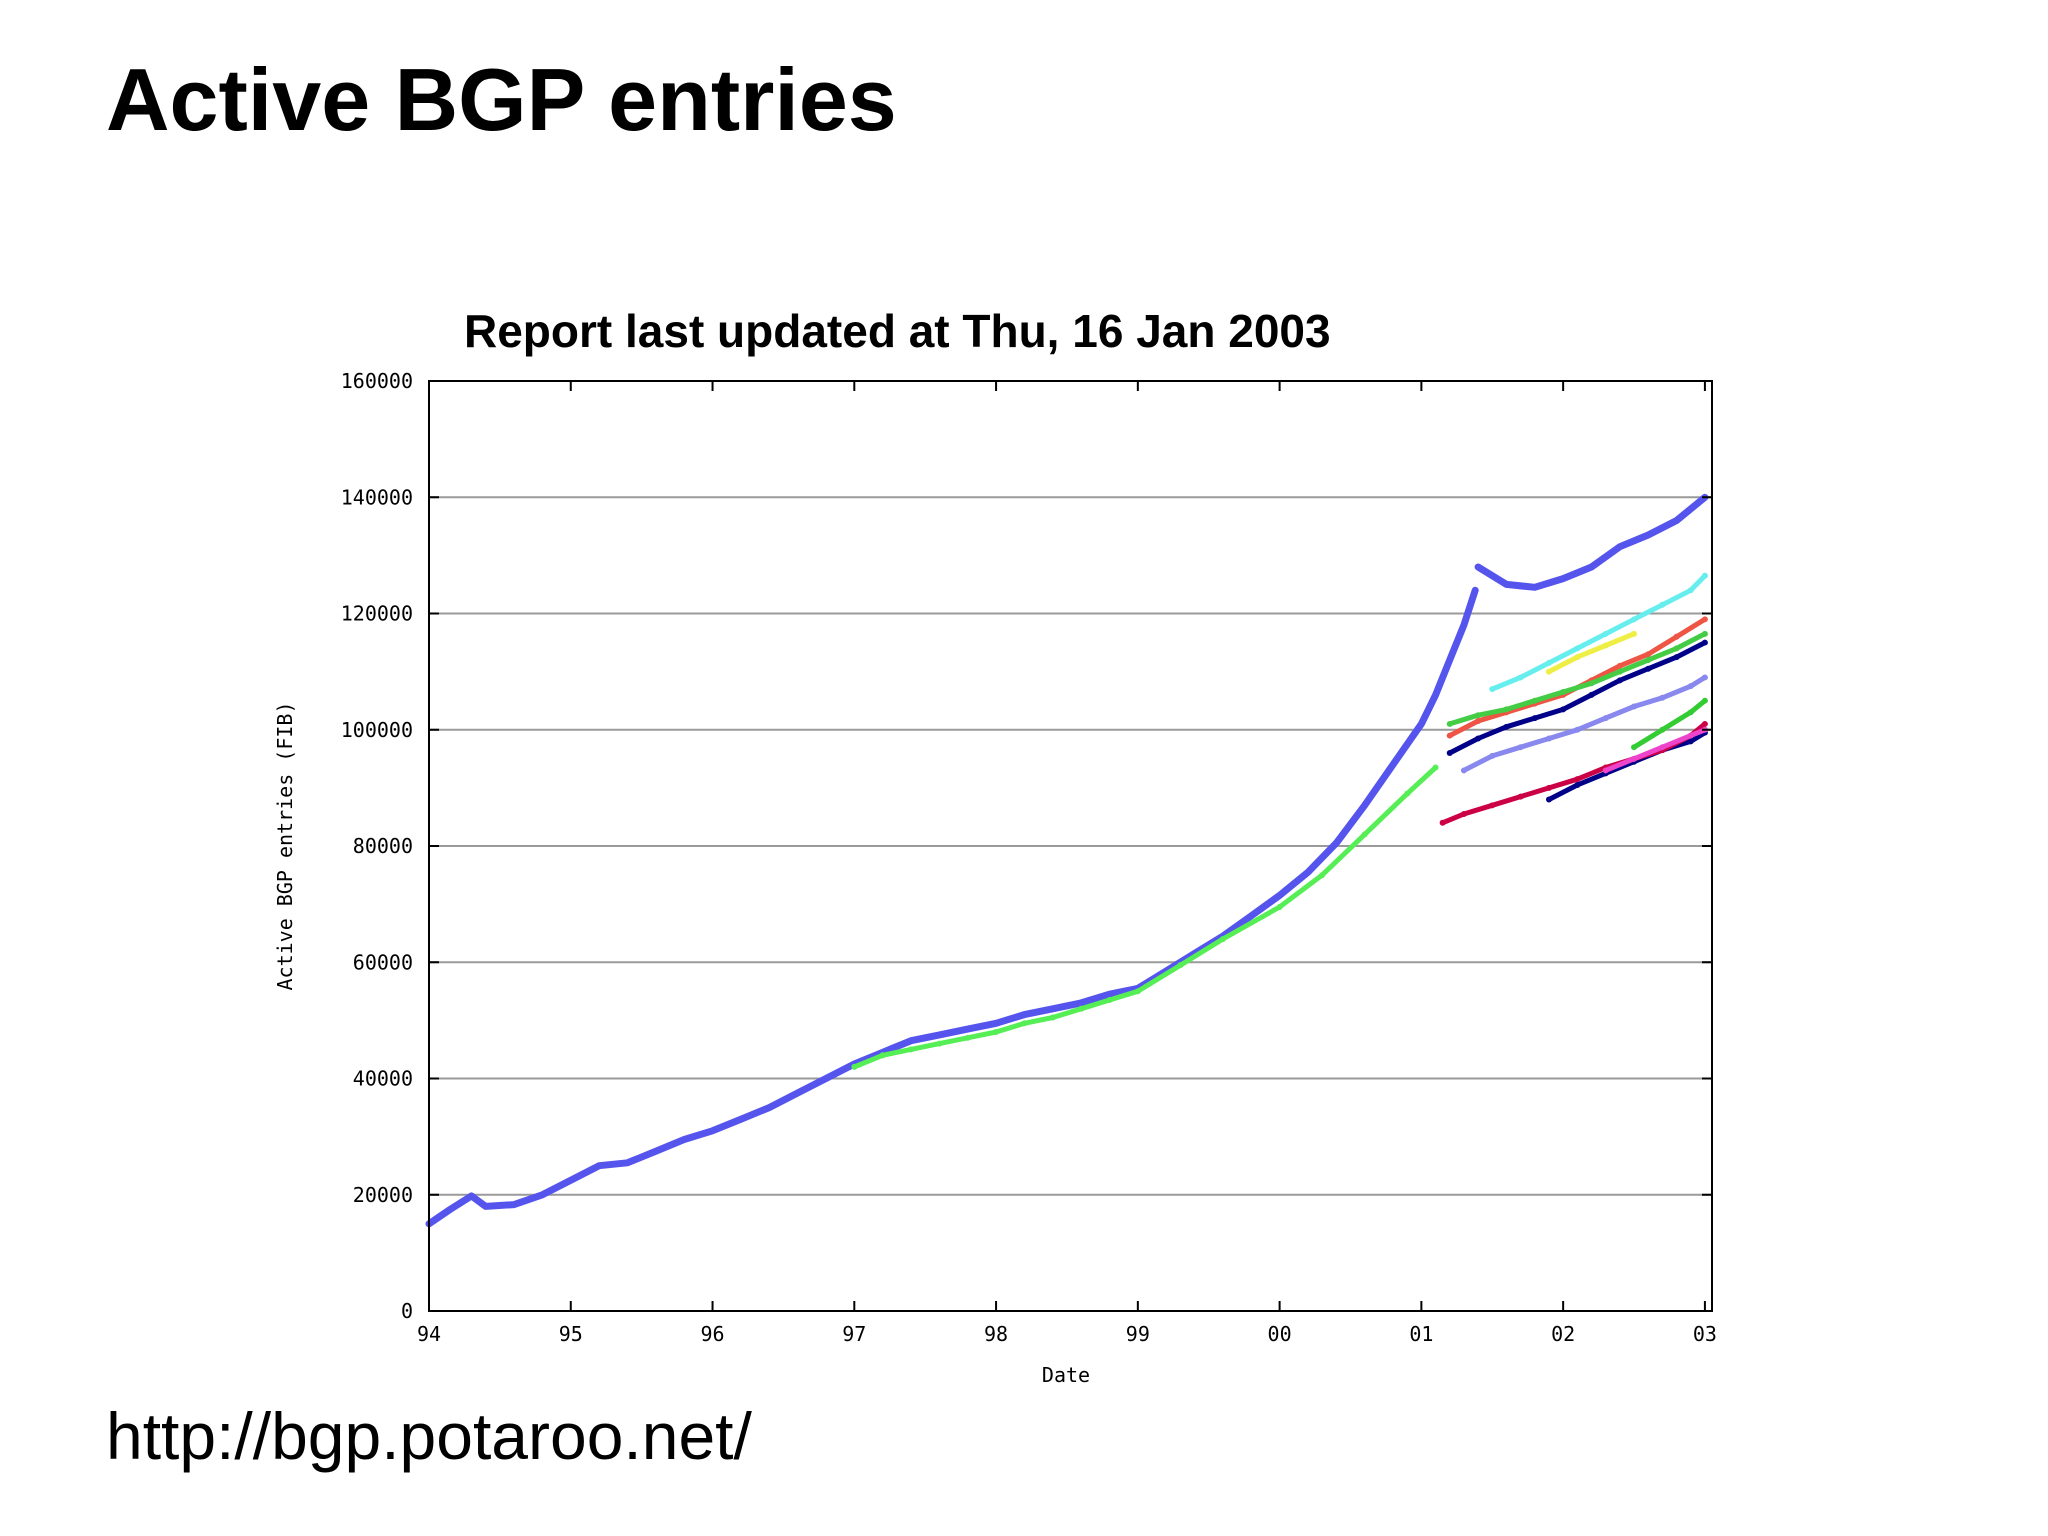 This screenshot has height=1536, width=2048. Describe the element at coordinates (429, 1334) in the screenshot. I see `x-tick-label: 94` at that location.